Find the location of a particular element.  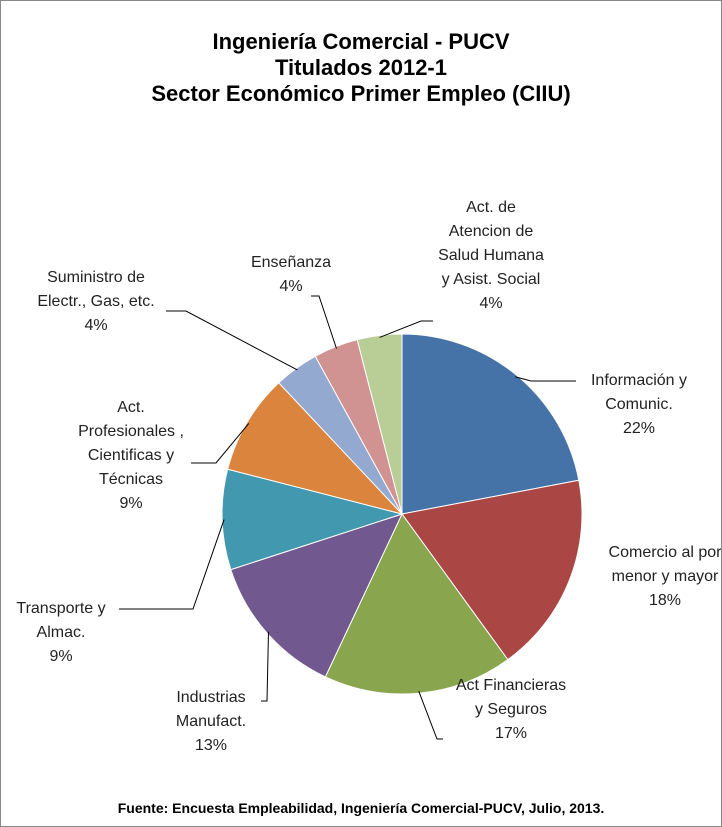

label-name: Industrias Manufact. is located at coordinates (211, 709).